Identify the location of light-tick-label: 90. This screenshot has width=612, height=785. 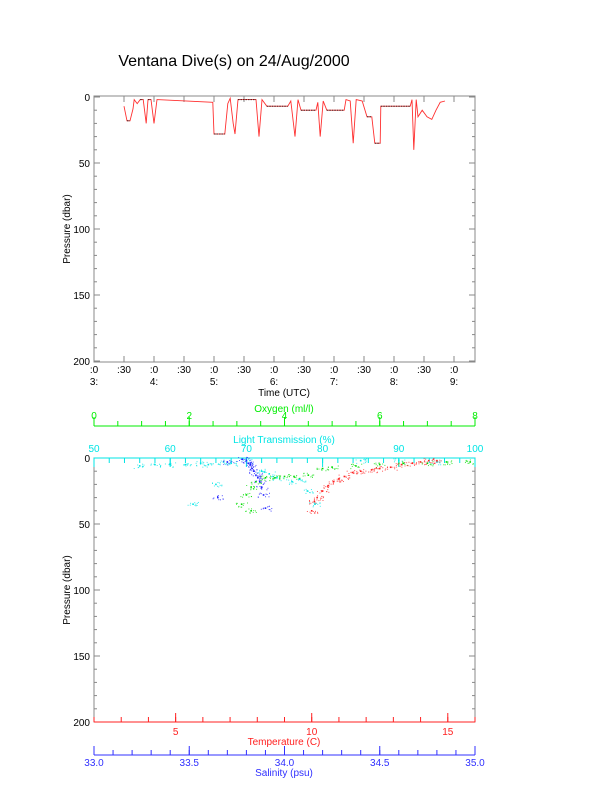
(399, 449).